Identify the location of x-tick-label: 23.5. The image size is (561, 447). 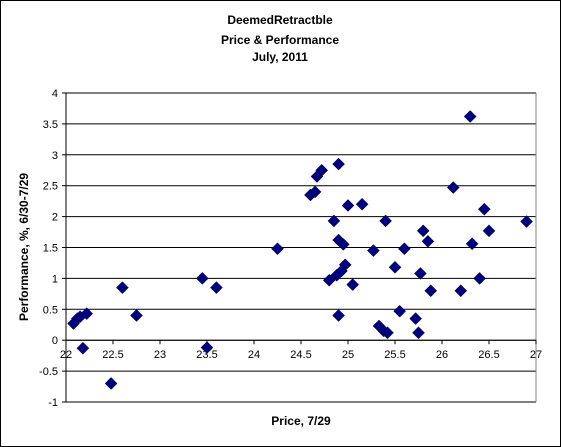
(206, 355).